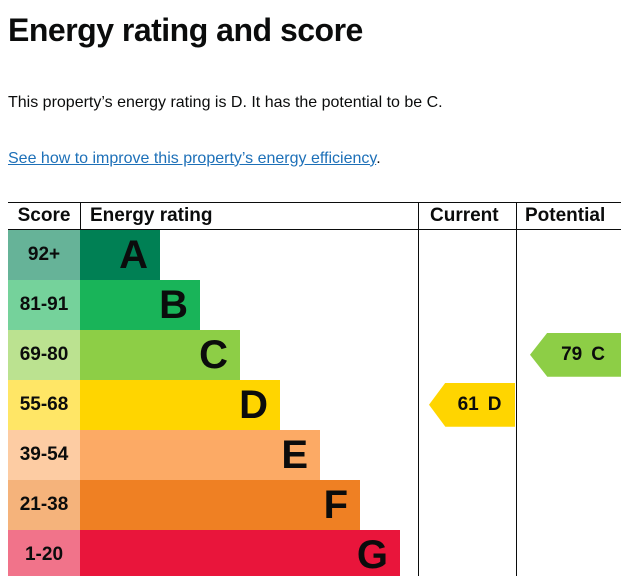 This screenshot has height=576, width=630. Describe the element at coordinates (314, 304) in the screenshot. I see `band-row-b: 81-91 B` at that location.